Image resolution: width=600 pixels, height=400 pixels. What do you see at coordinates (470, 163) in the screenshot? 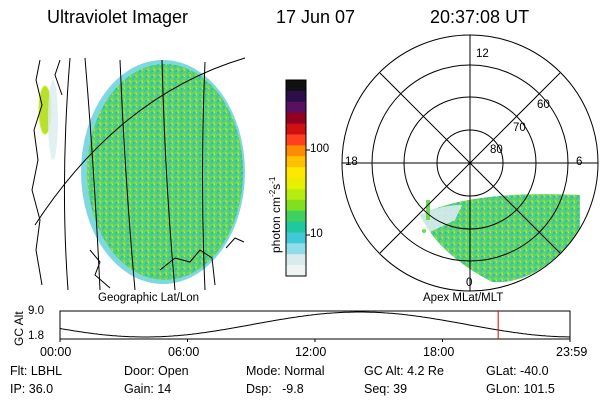
I see `polar-diagonal` at bounding box center [470, 163].